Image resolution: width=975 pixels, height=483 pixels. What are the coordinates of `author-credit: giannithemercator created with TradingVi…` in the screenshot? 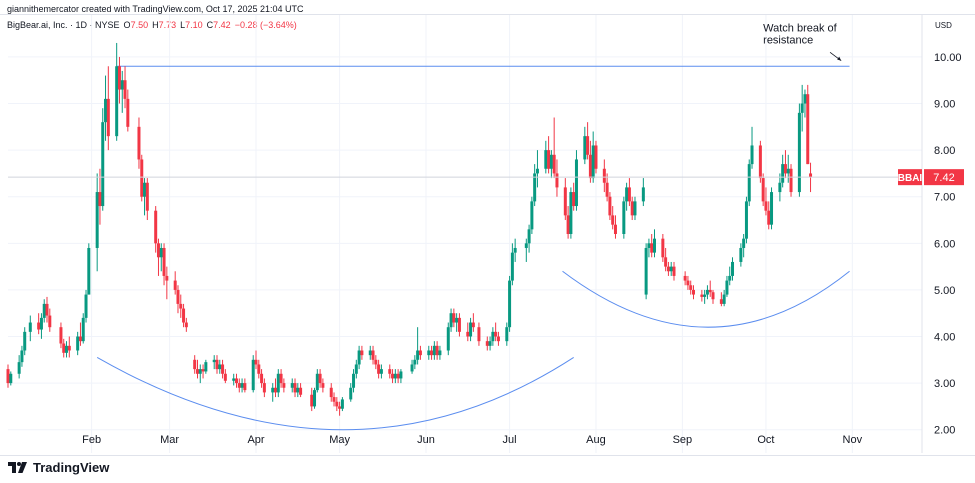 It's located at (155, 9).